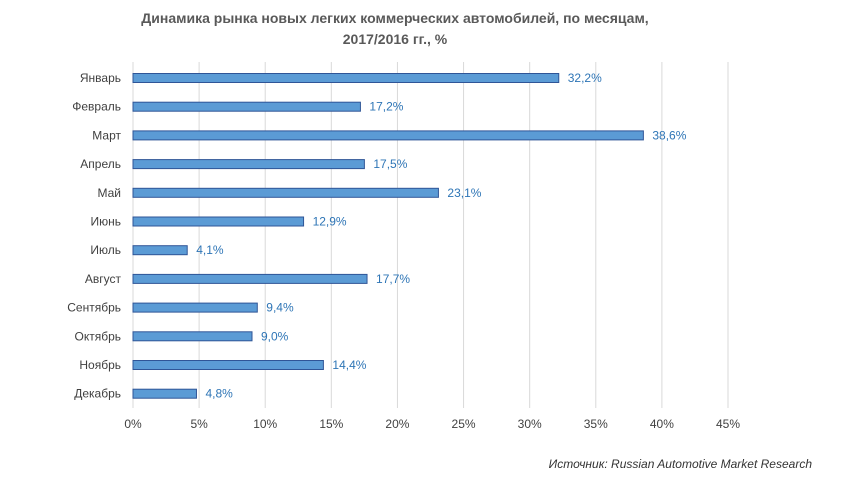 This screenshot has height=481, width=850. What do you see at coordinates (390, 164) in the screenshot?
I see `data-label: 17,5%` at bounding box center [390, 164].